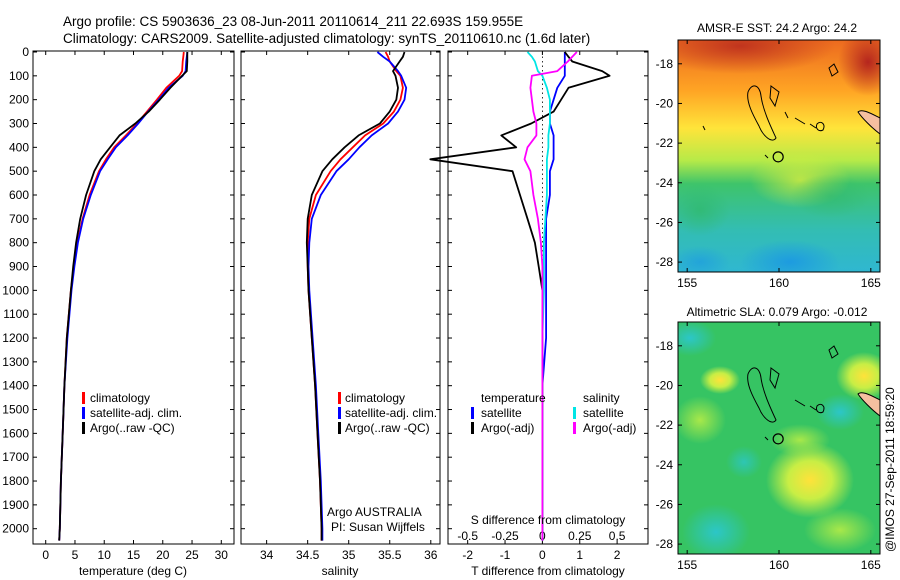  I want to click on temperature-x-label: temperature (deg C), so click(133, 571).